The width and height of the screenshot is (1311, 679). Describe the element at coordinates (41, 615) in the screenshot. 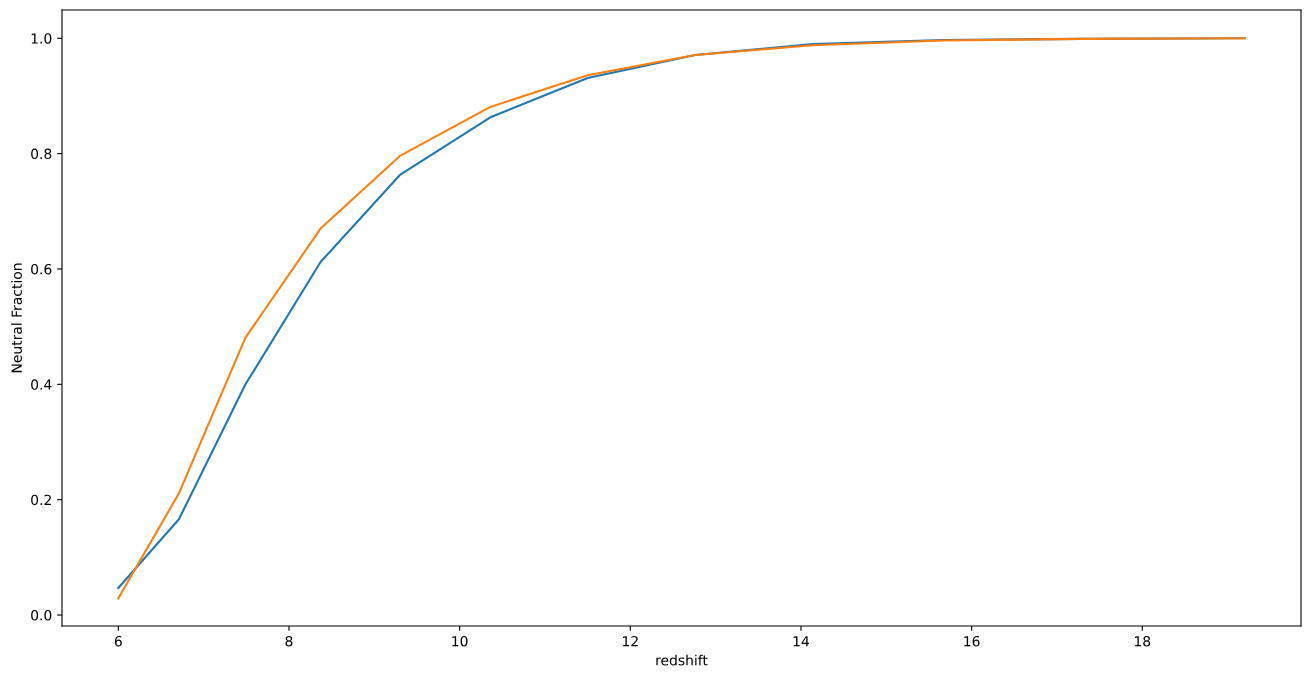

I see `y-tick-label: 0.0` at that location.